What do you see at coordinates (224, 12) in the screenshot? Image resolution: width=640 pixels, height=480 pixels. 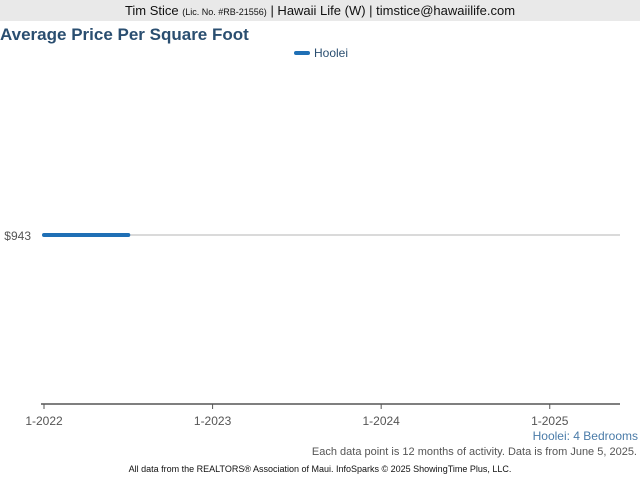 I see `agent-license: (Lic. No. #RB-21556)` at bounding box center [224, 12].